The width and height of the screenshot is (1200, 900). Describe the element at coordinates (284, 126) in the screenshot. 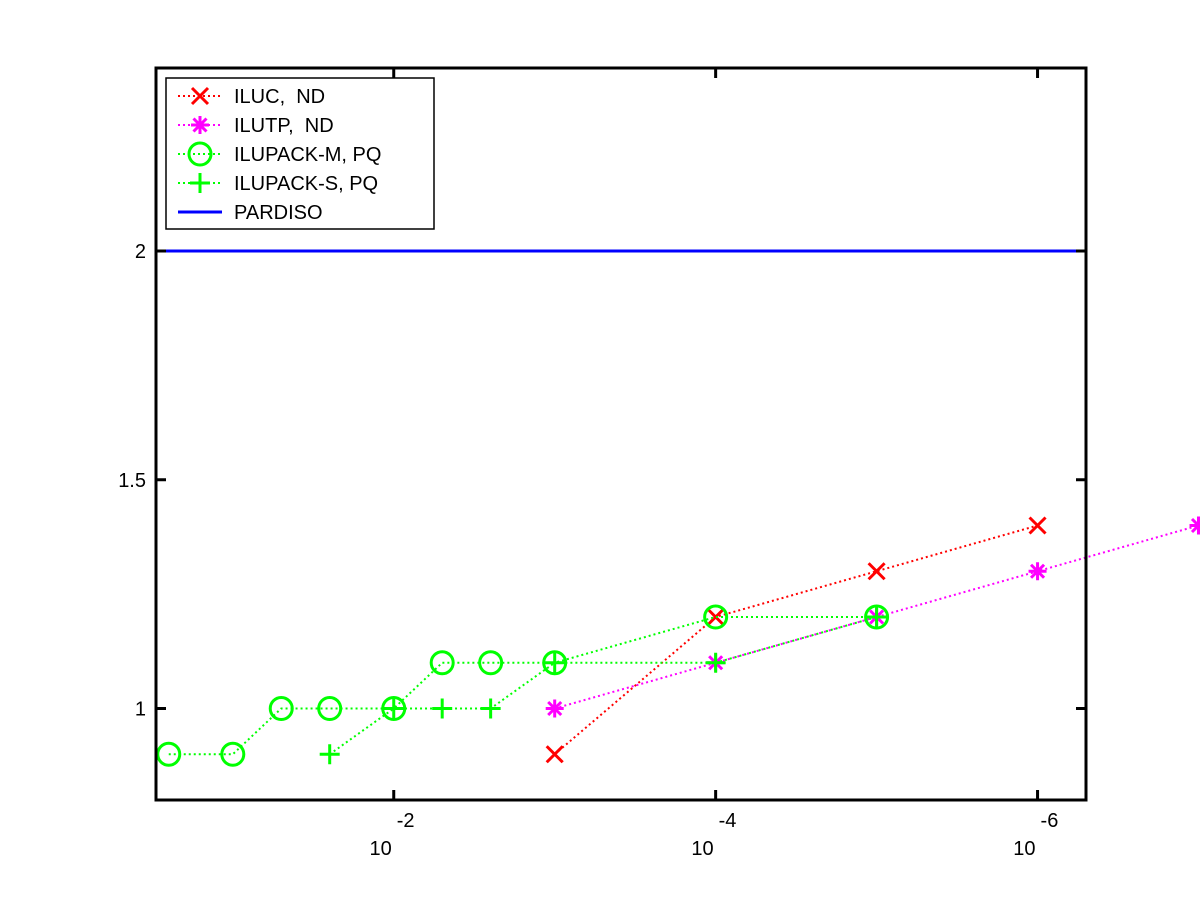

I see `legend-label: ILUTP, ND` at that location.